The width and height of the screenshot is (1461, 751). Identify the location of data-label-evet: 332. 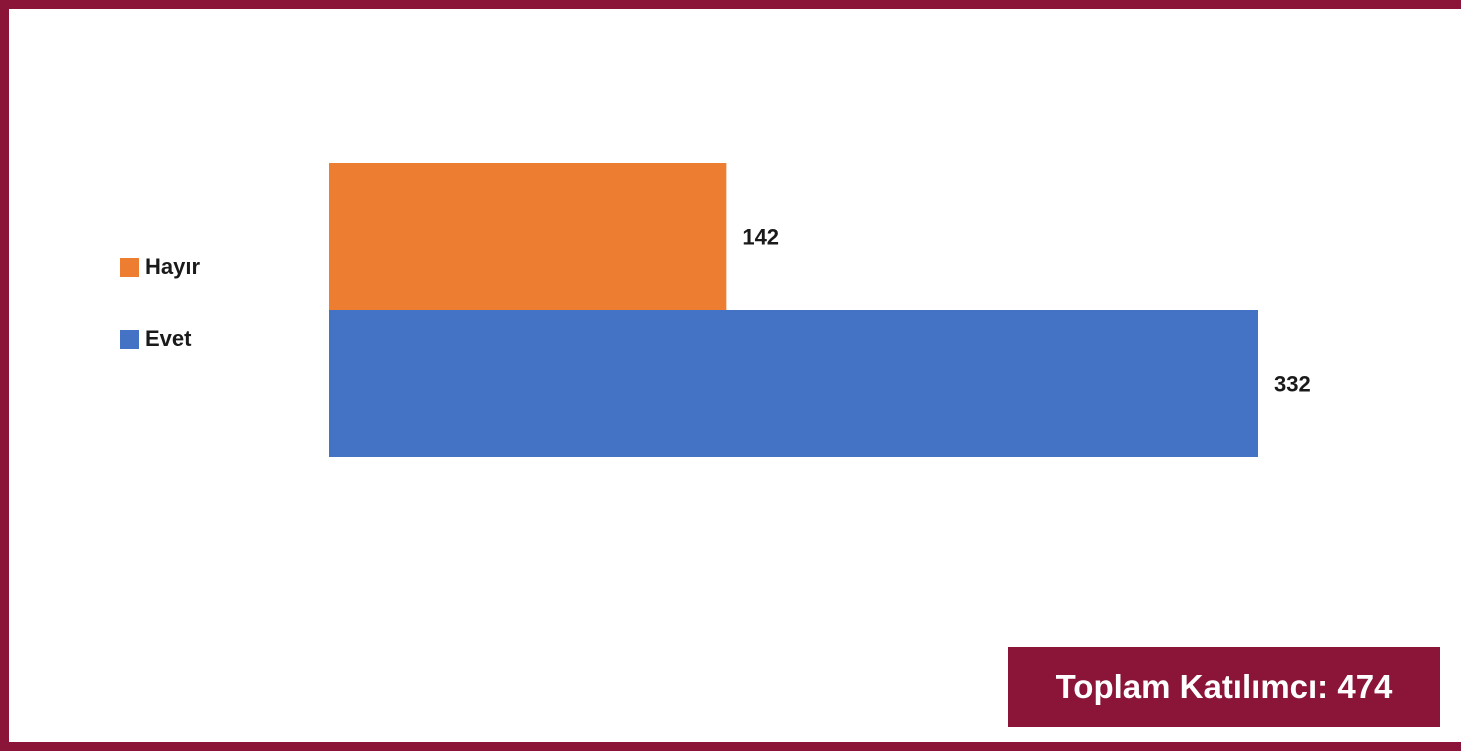
(1292, 384).